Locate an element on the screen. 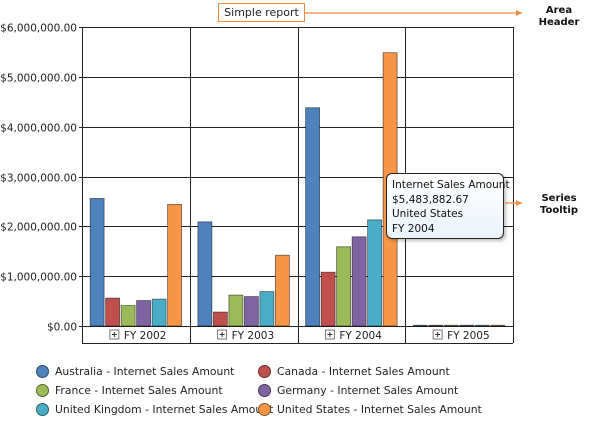 The width and height of the screenshot is (601, 440). legend-swatch-france is located at coordinates (42, 390).